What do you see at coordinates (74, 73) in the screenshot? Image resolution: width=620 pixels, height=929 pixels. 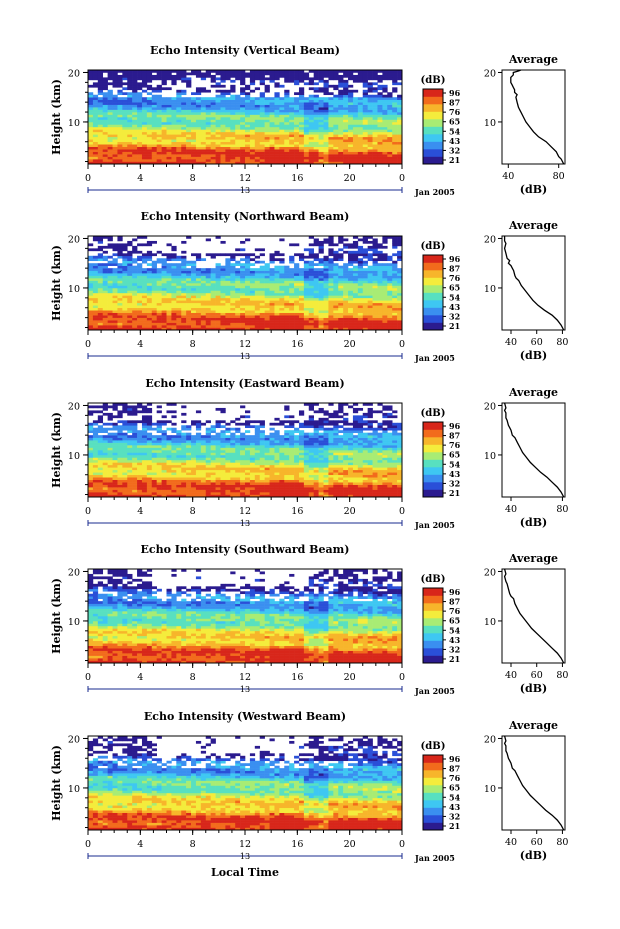 I see `y-tick-label: 20` at bounding box center [74, 73].